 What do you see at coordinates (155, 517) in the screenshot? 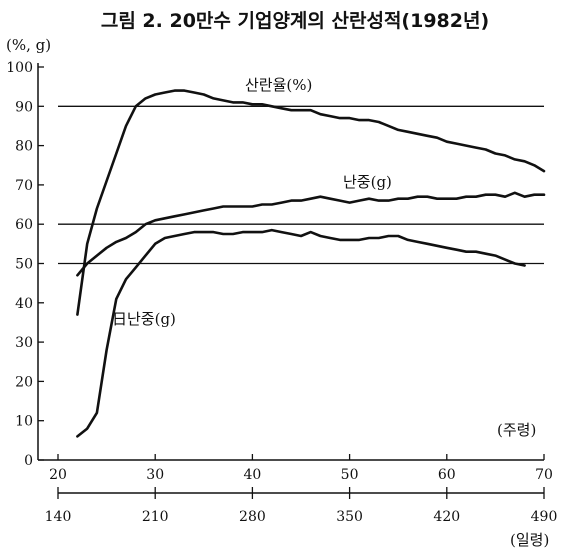
I see `secondary-x-tick-label: 210` at bounding box center [155, 517].